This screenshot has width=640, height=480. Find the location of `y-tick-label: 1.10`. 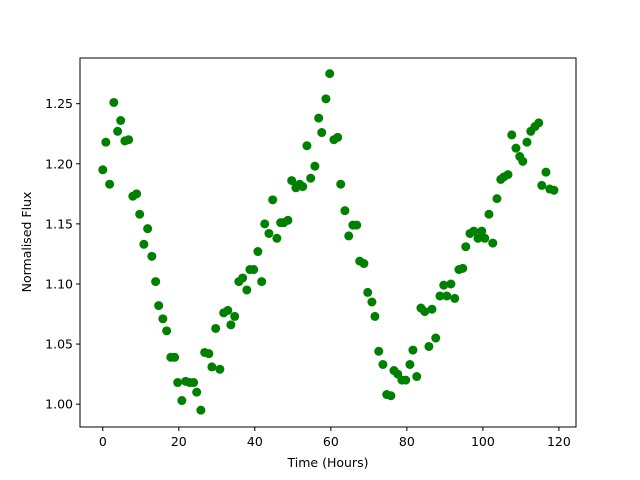

y-tick-label: 1.10 is located at coordinates (59, 283).